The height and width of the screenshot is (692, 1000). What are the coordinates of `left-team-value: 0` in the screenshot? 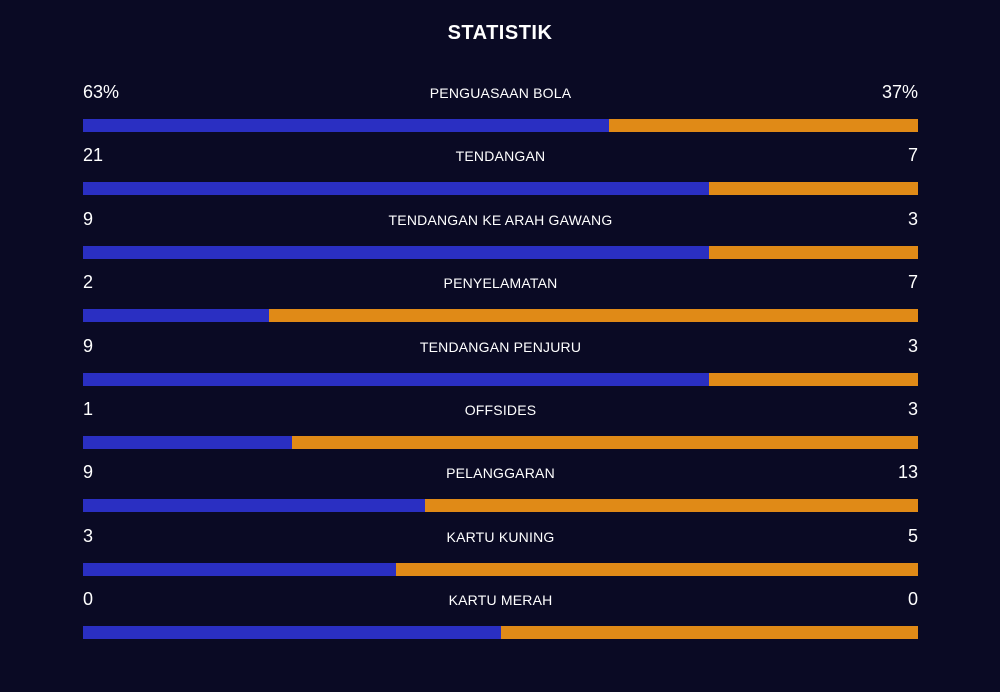 It's located at (88, 599).